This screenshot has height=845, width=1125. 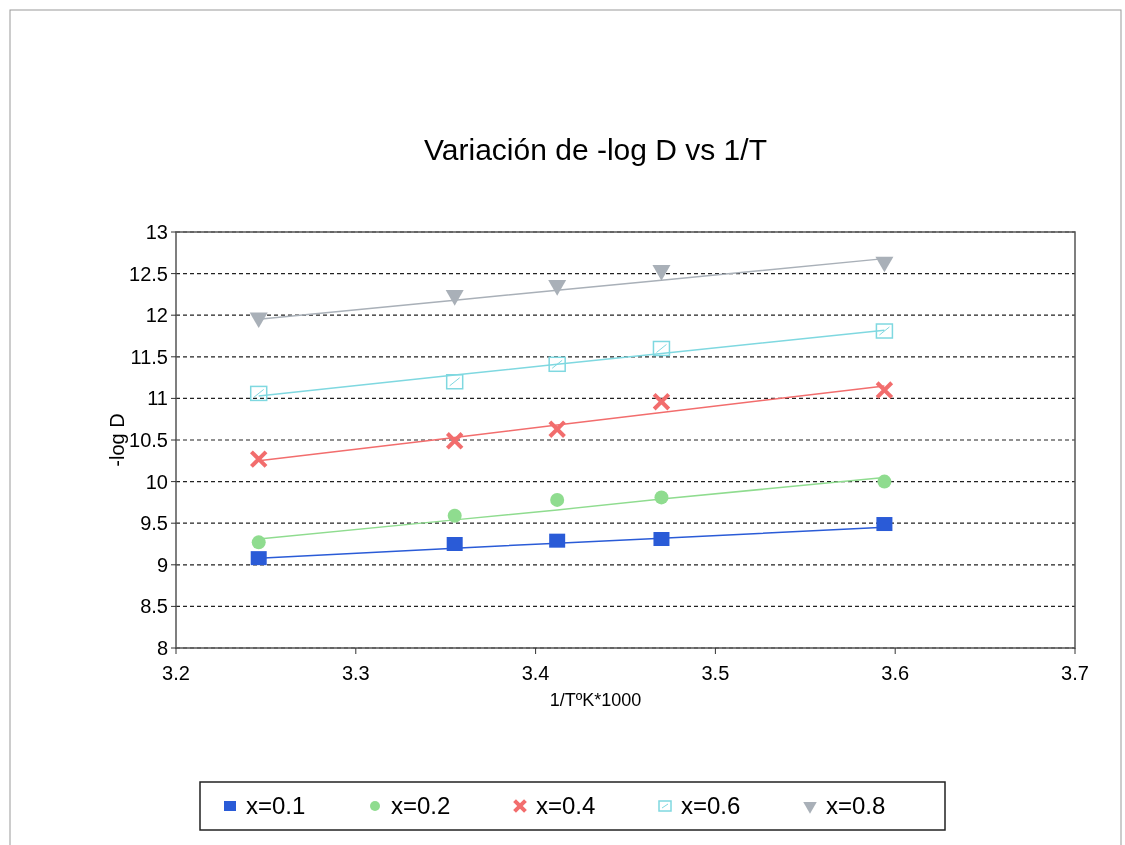 I want to click on y-tick-label: 8, so click(x=162, y=648).